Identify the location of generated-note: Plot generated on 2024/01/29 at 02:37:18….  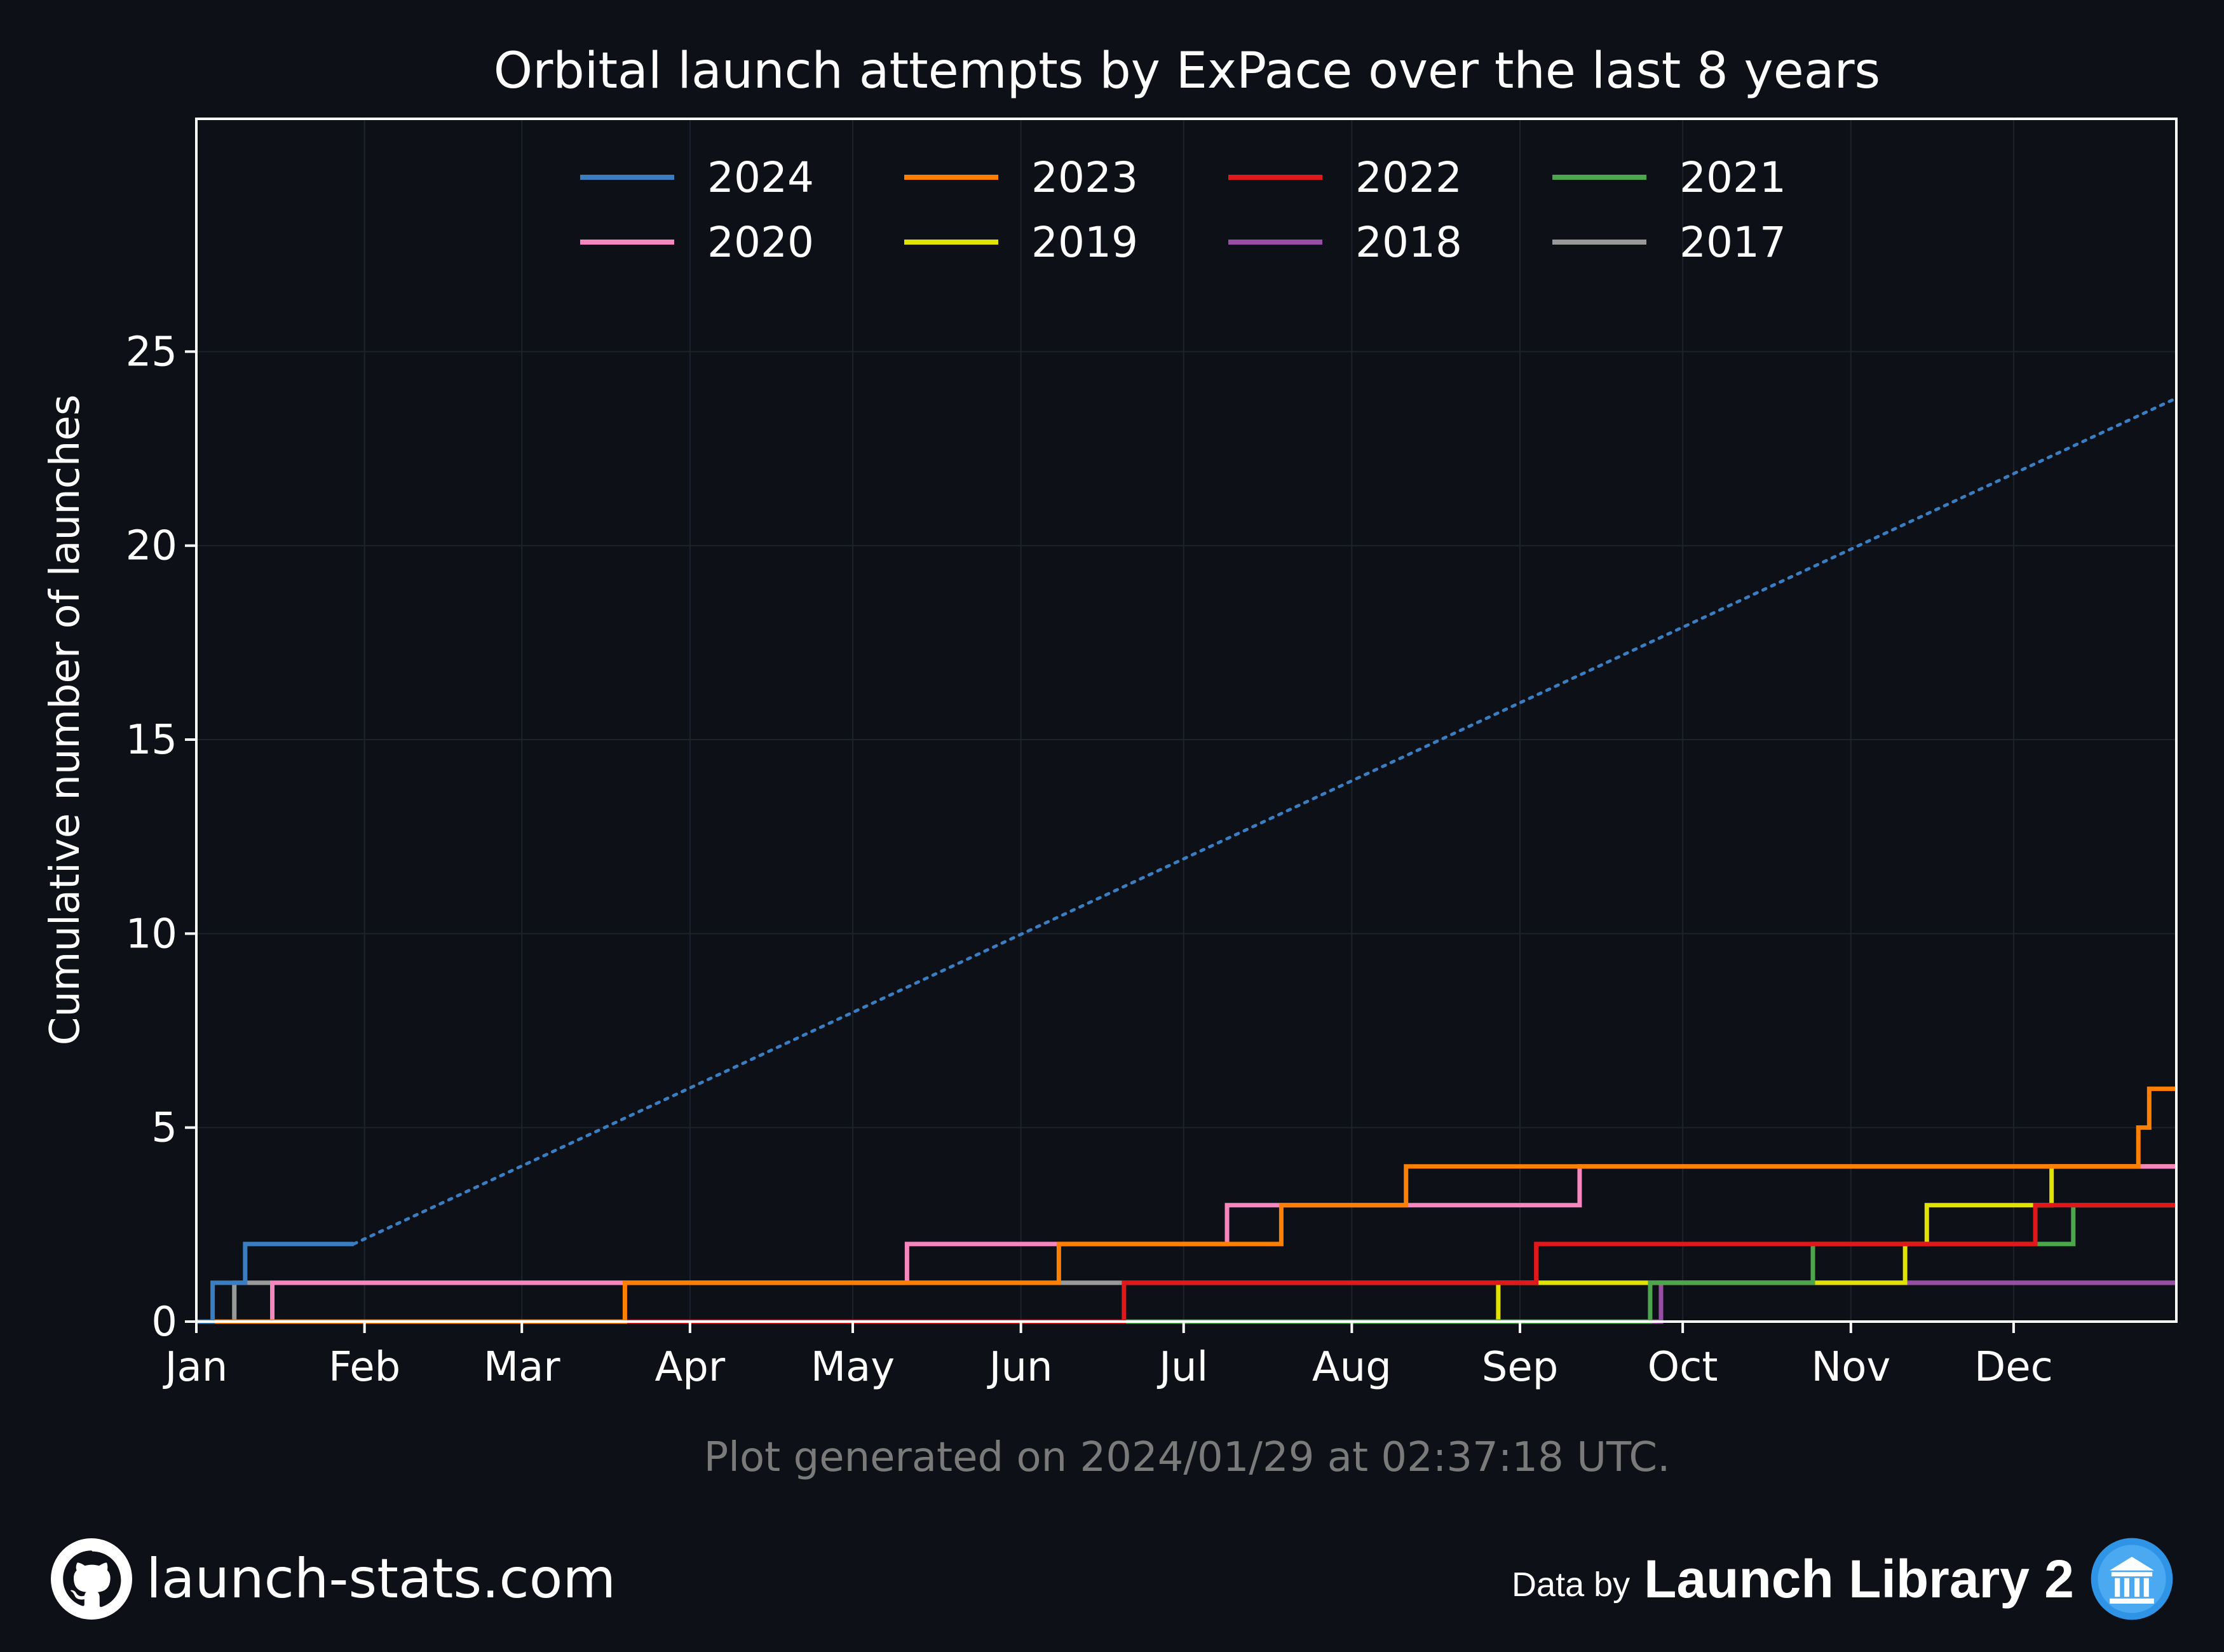
(1187, 1457).